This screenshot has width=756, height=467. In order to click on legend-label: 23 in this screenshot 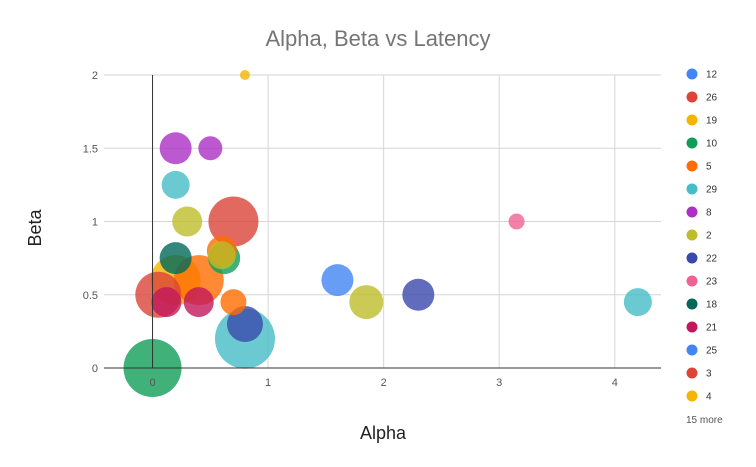, I will do `click(712, 282)`.